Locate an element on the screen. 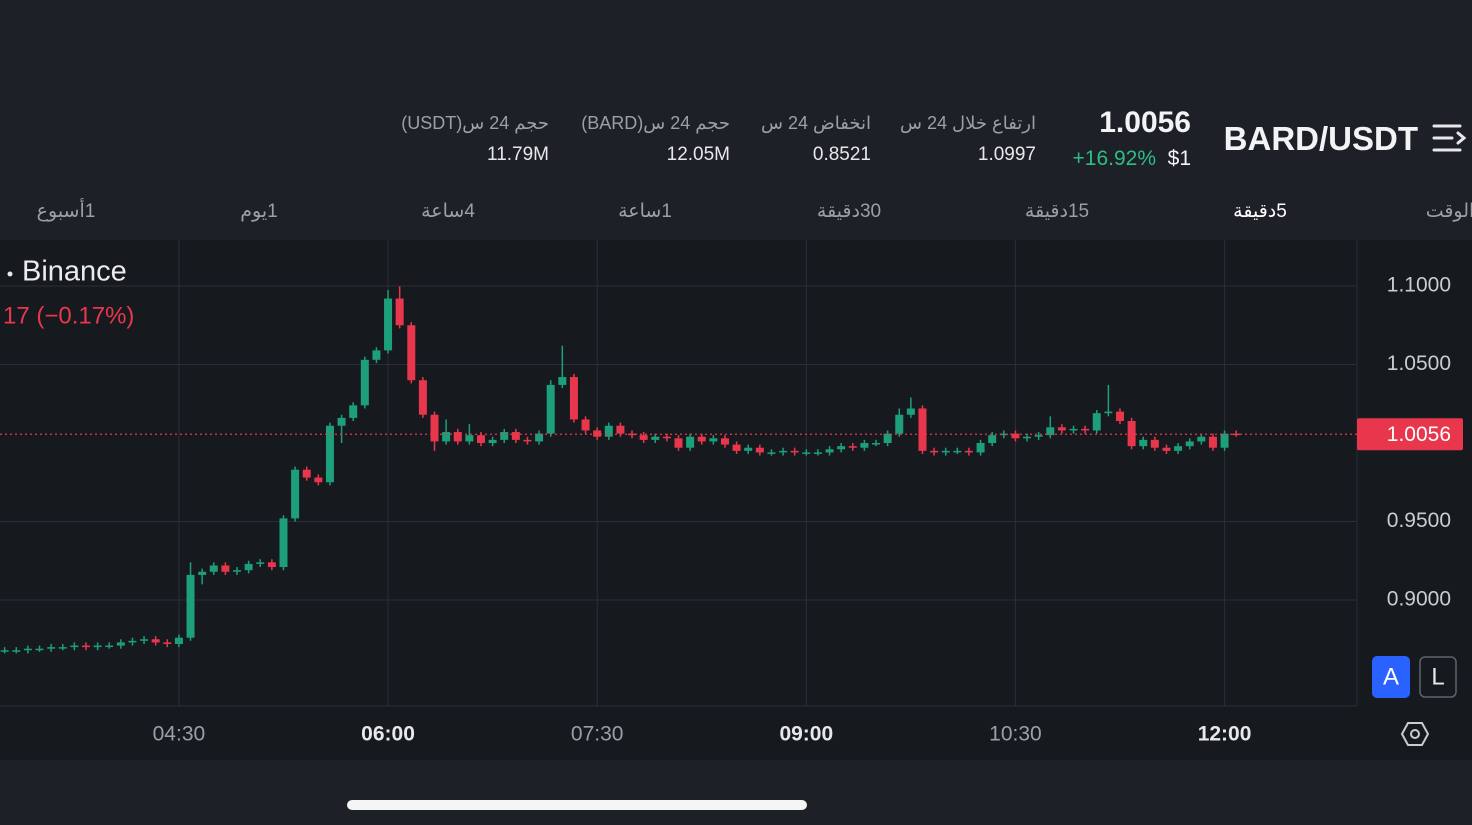 The image size is (1472, 825). stat-value: 12.05M is located at coordinates (698, 154).